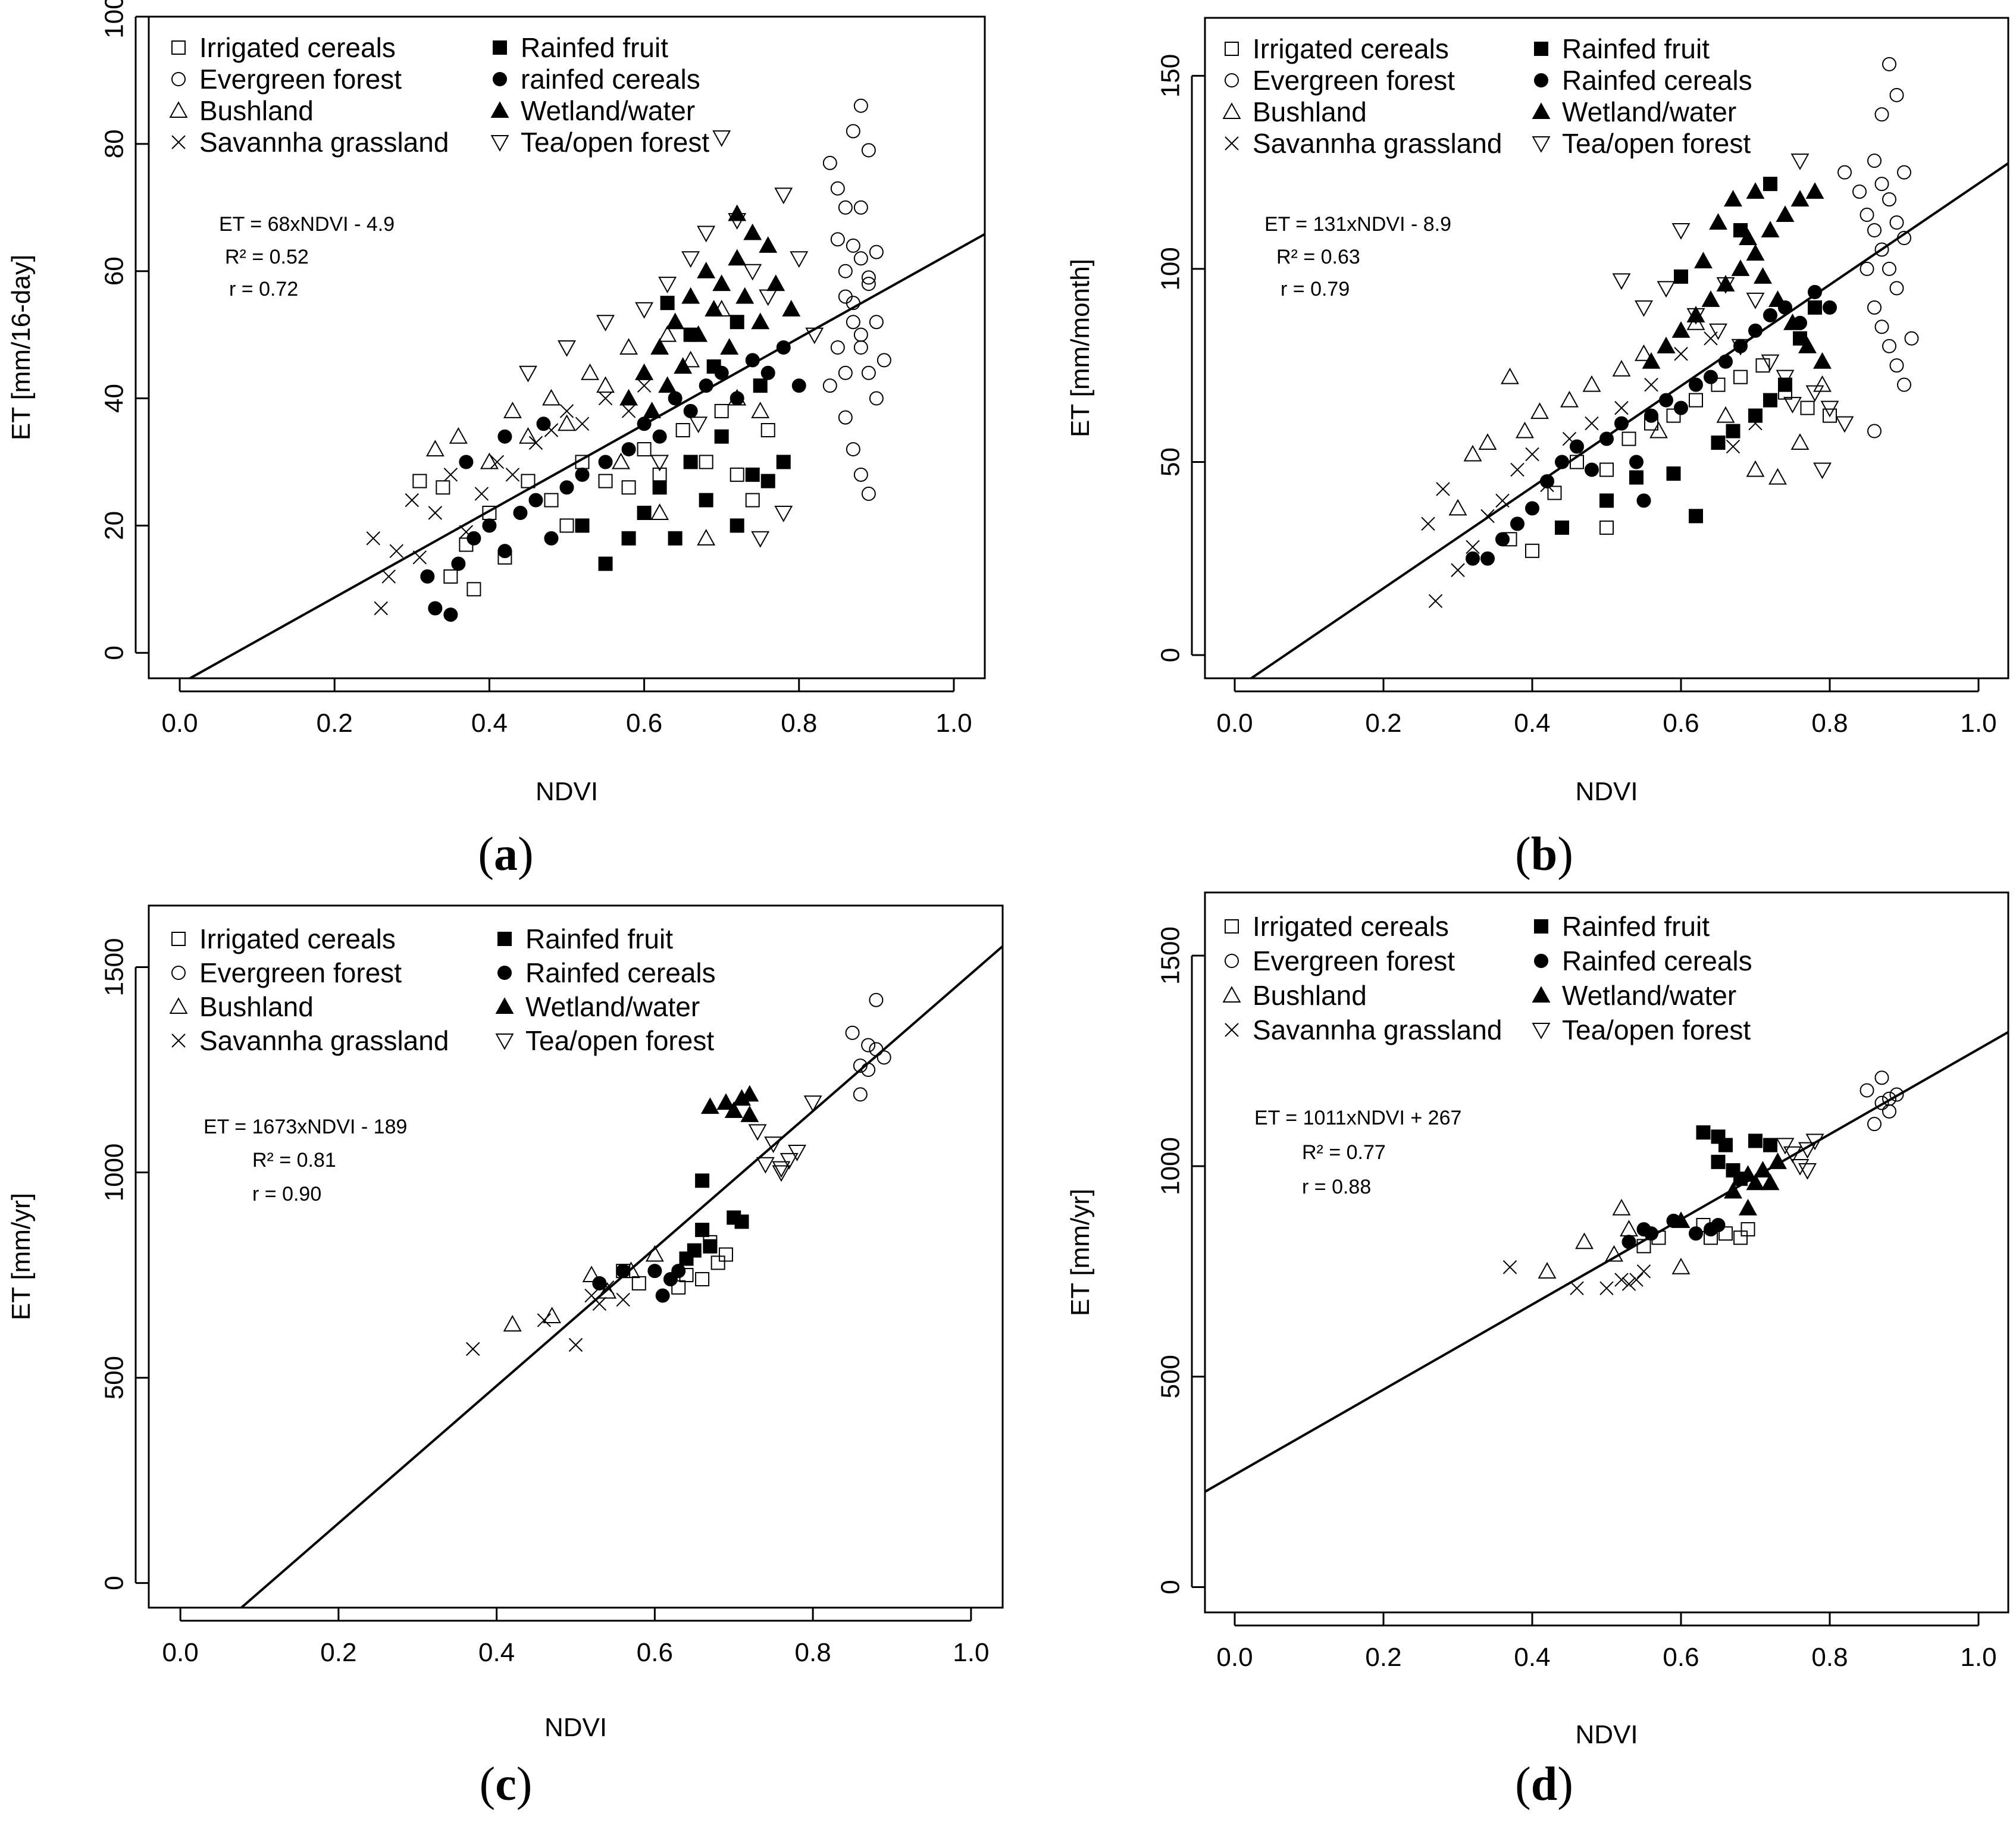 The width and height of the screenshot is (2016, 1826). I want to click on regression-line, so click(1629, 420).